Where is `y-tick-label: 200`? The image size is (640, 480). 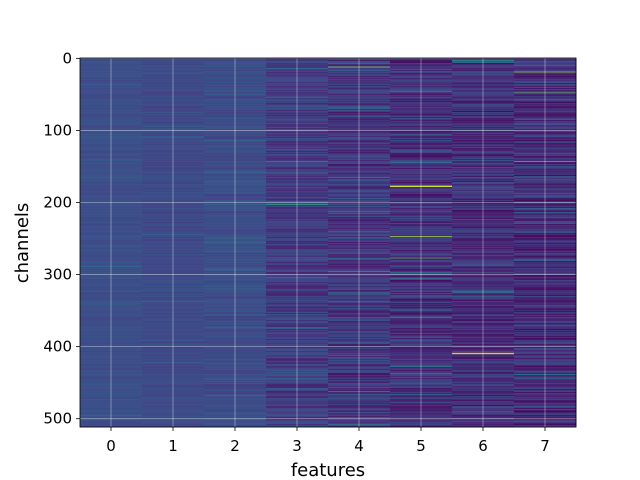
y-tick-label: 200 is located at coordinates (57, 203).